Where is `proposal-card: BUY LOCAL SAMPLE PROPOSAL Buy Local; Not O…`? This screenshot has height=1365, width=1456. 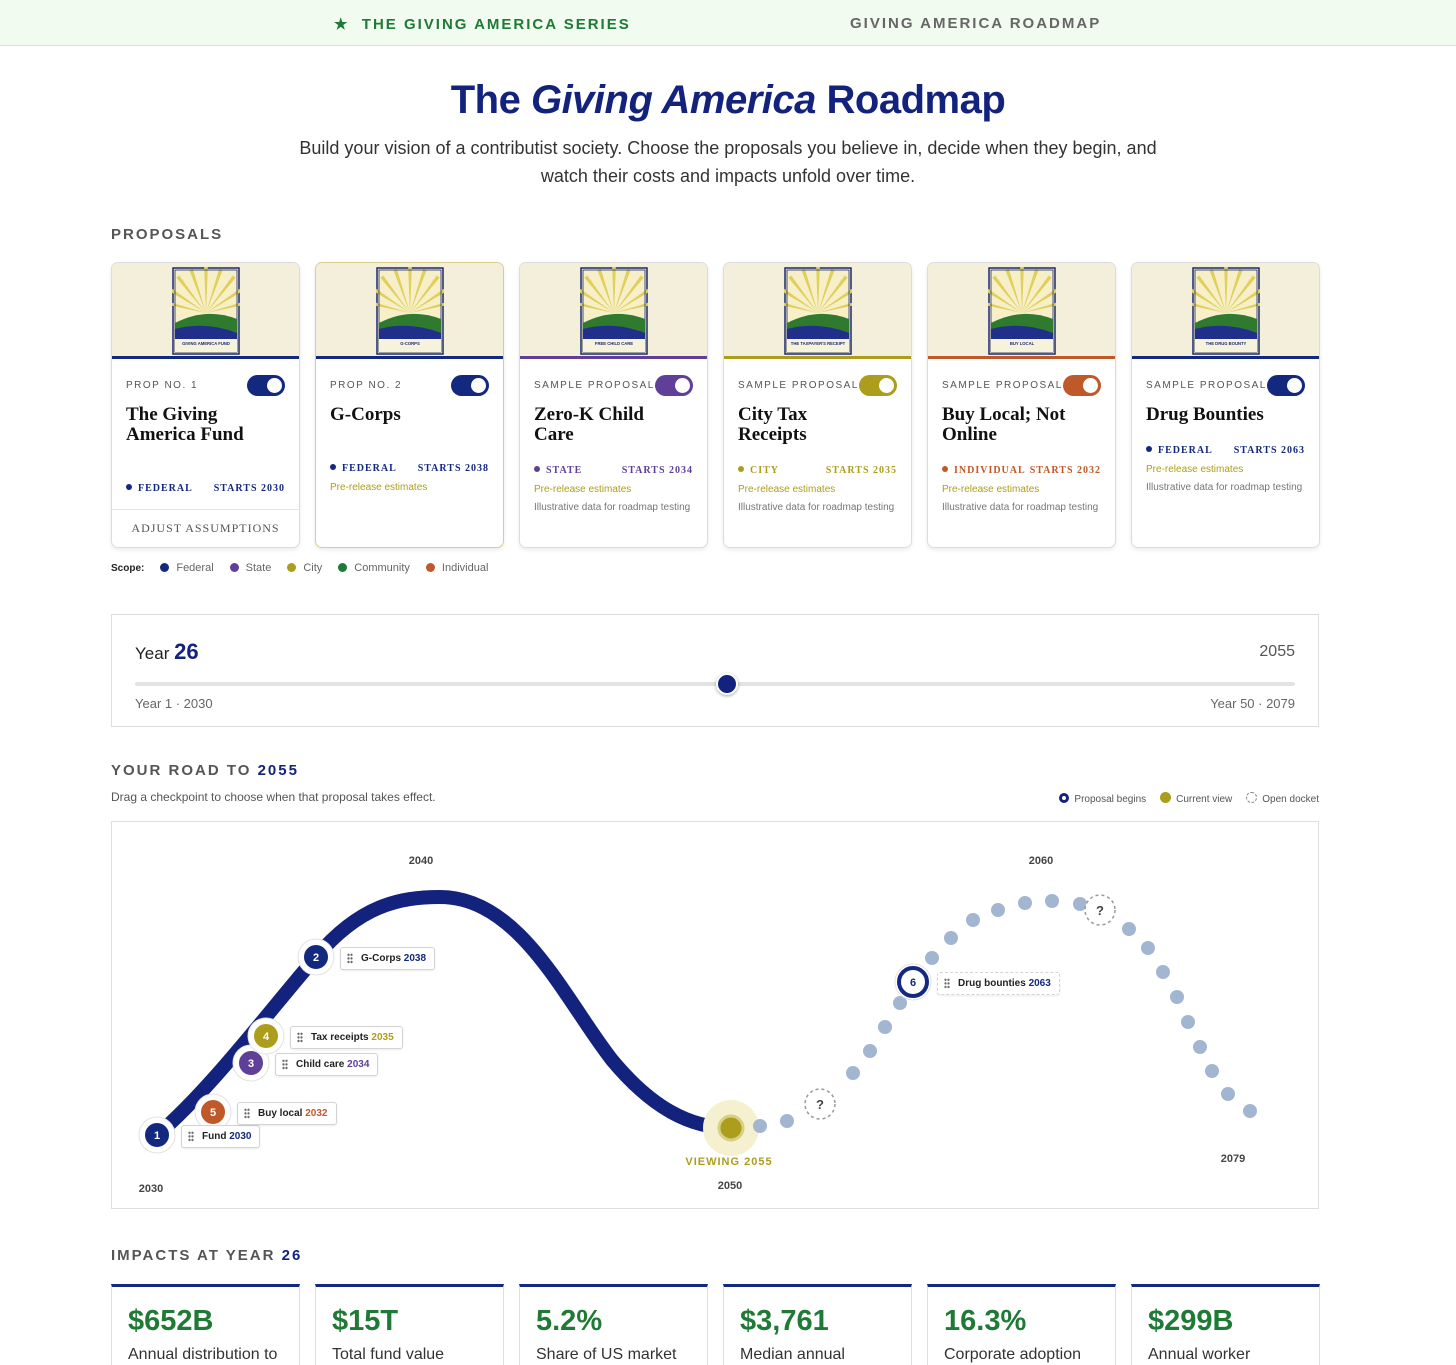
proposal-card: BUY LOCAL SAMPLE PROPOSAL Buy Local; Not O… is located at coordinates (1021, 405).